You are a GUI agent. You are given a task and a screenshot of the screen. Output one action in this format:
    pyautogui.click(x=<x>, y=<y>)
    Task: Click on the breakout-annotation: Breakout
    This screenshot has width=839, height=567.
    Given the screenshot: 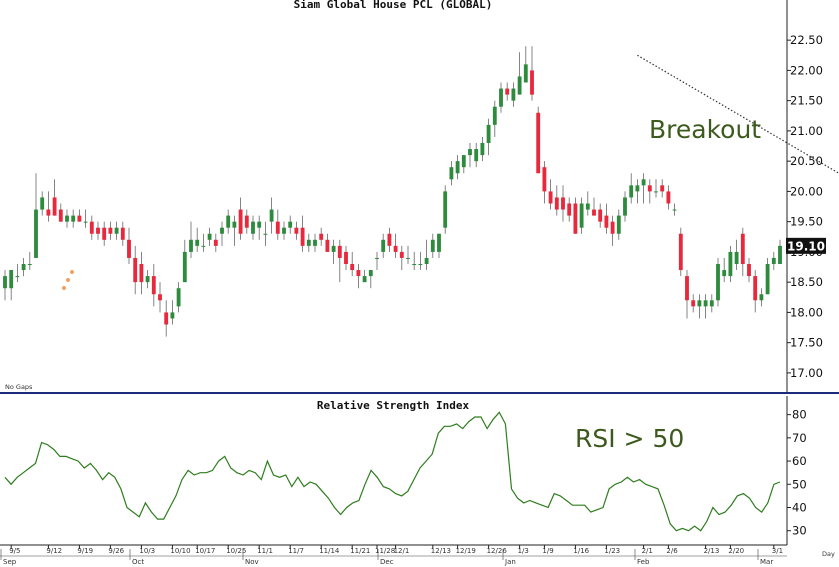 What is the action you would take?
    pyautogui.click(x=705, y=129)
    